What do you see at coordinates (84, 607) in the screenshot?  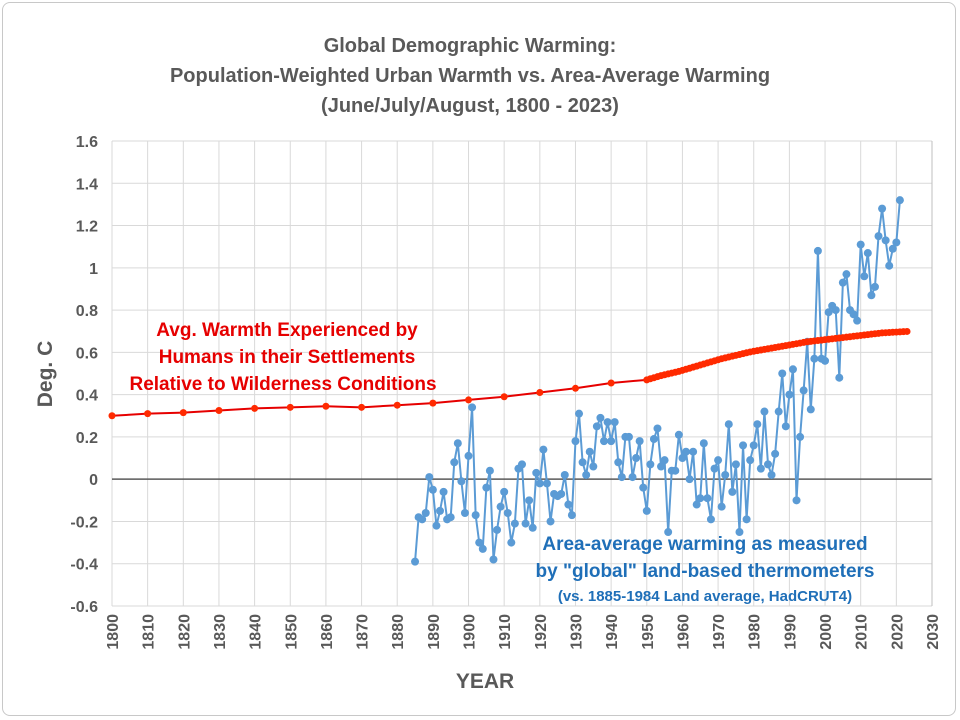 I see `y-tick-label: -0.6` at bounding box center [84, 607].